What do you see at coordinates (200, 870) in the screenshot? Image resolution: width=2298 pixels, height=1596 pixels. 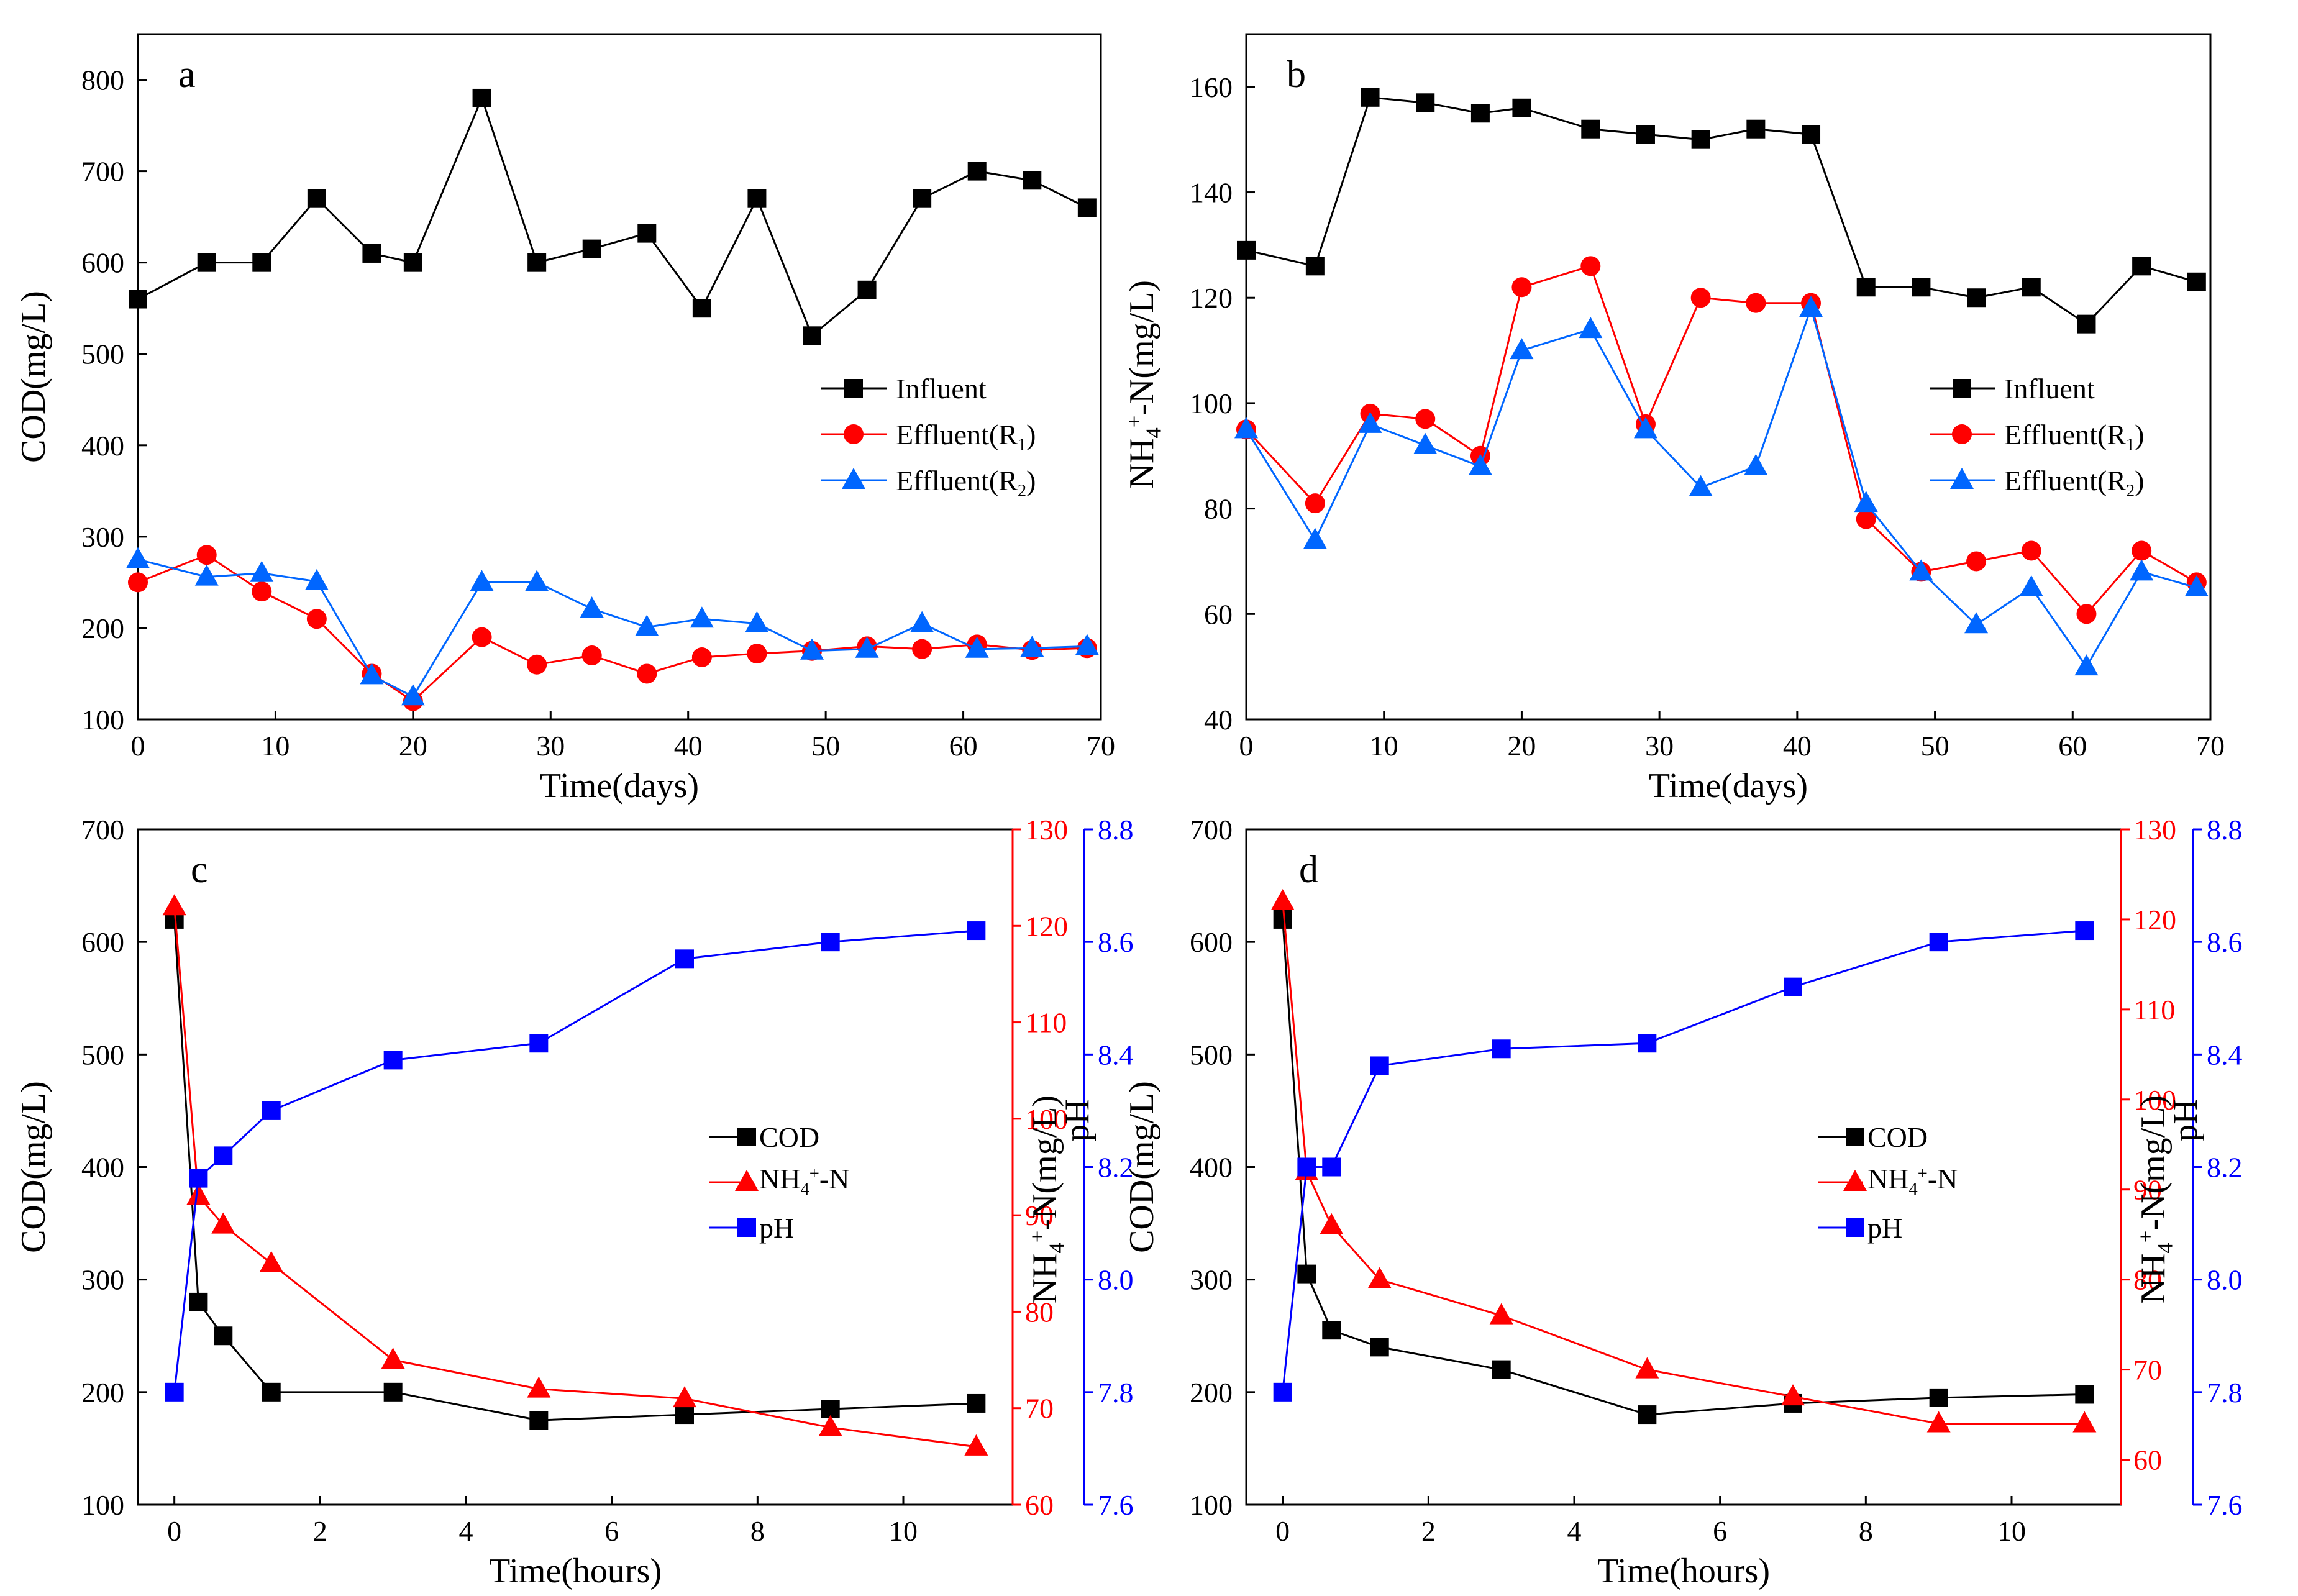 I see `panel-label: c` at bounding box center [200, 870].